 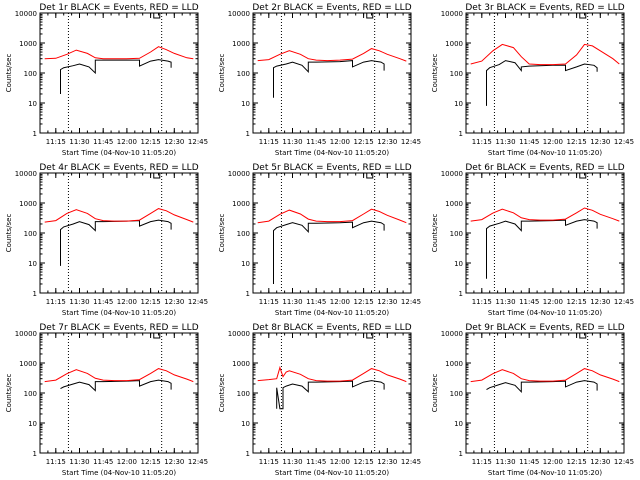 I want to click on chart-title: Det 6r BLACK = Events, RED = LLD, so click(x=544, y=168).